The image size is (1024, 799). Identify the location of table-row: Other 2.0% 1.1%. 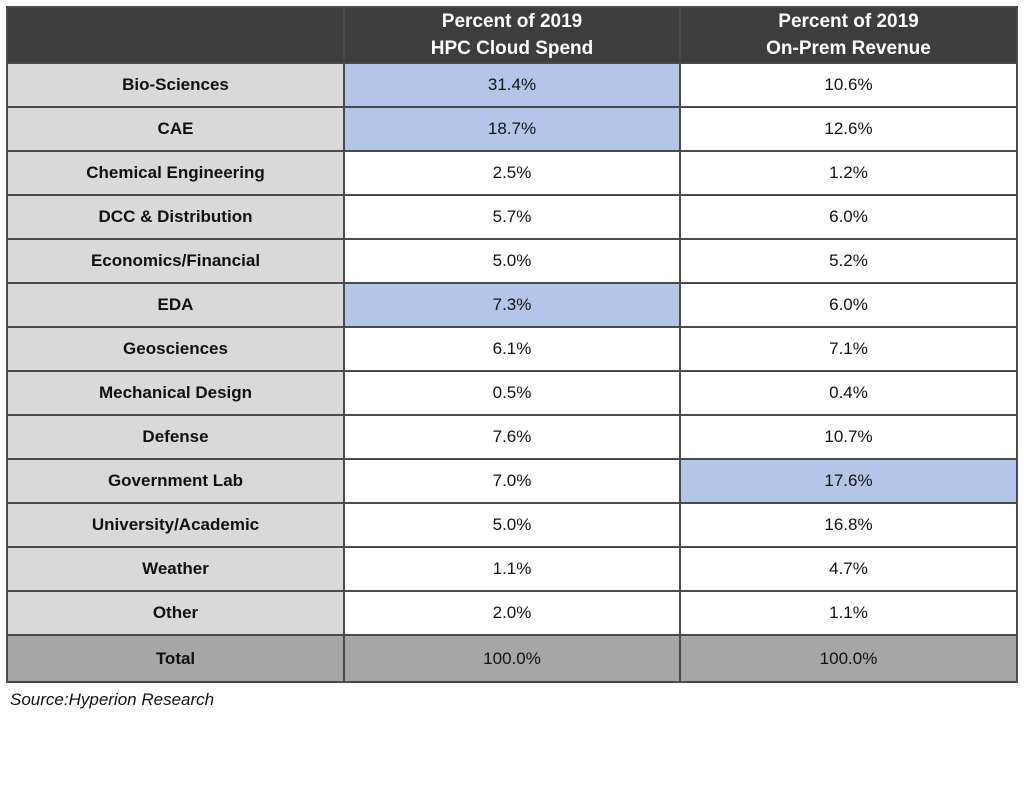
(512, 613).